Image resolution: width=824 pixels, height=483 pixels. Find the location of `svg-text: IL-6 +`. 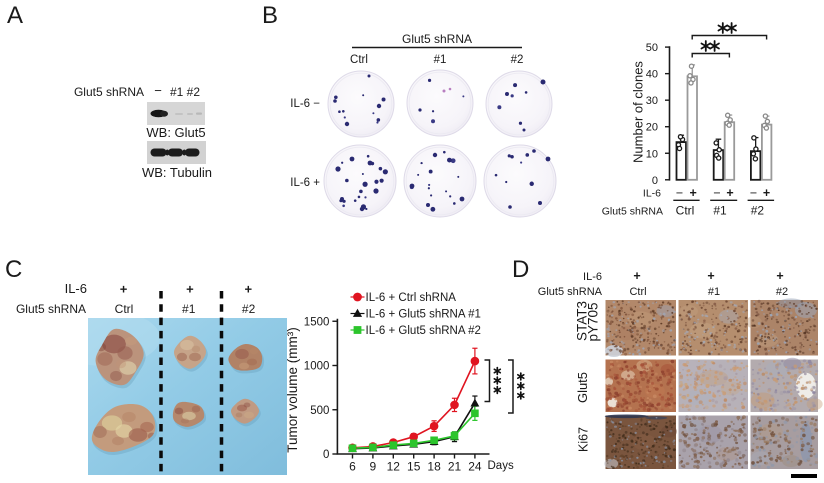

svg-text: IL-6 + is located at coordinates (305, 183).